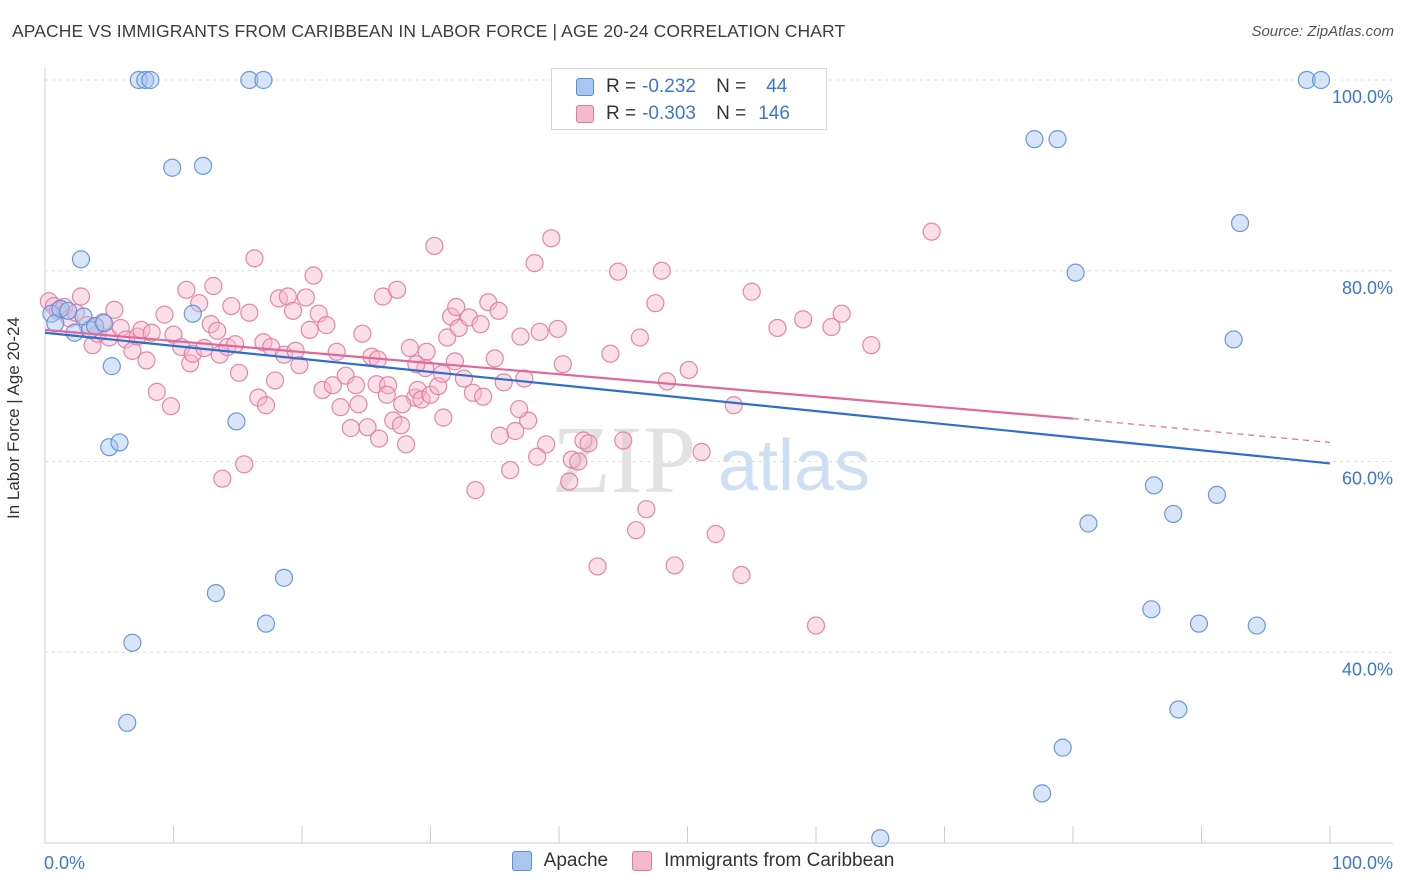 The image size is (1406, 892). Describe the element at coordinates (794, 466) in the screenshot. I see `watermark-atlas: atlas` at that location.